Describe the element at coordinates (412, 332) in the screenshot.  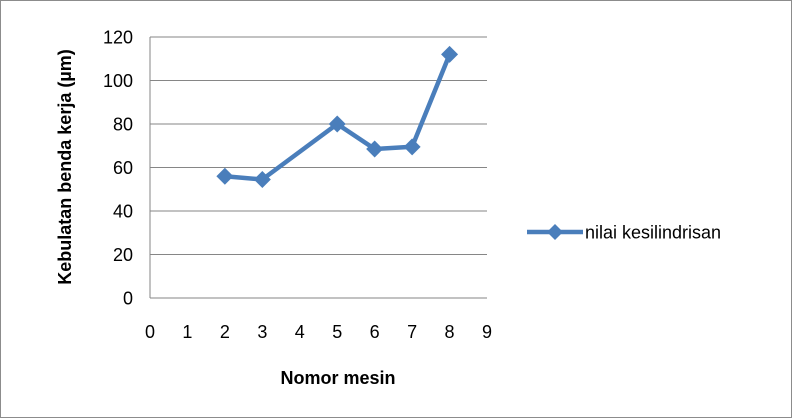
I see `x-tick-label-7: 7` at that location.